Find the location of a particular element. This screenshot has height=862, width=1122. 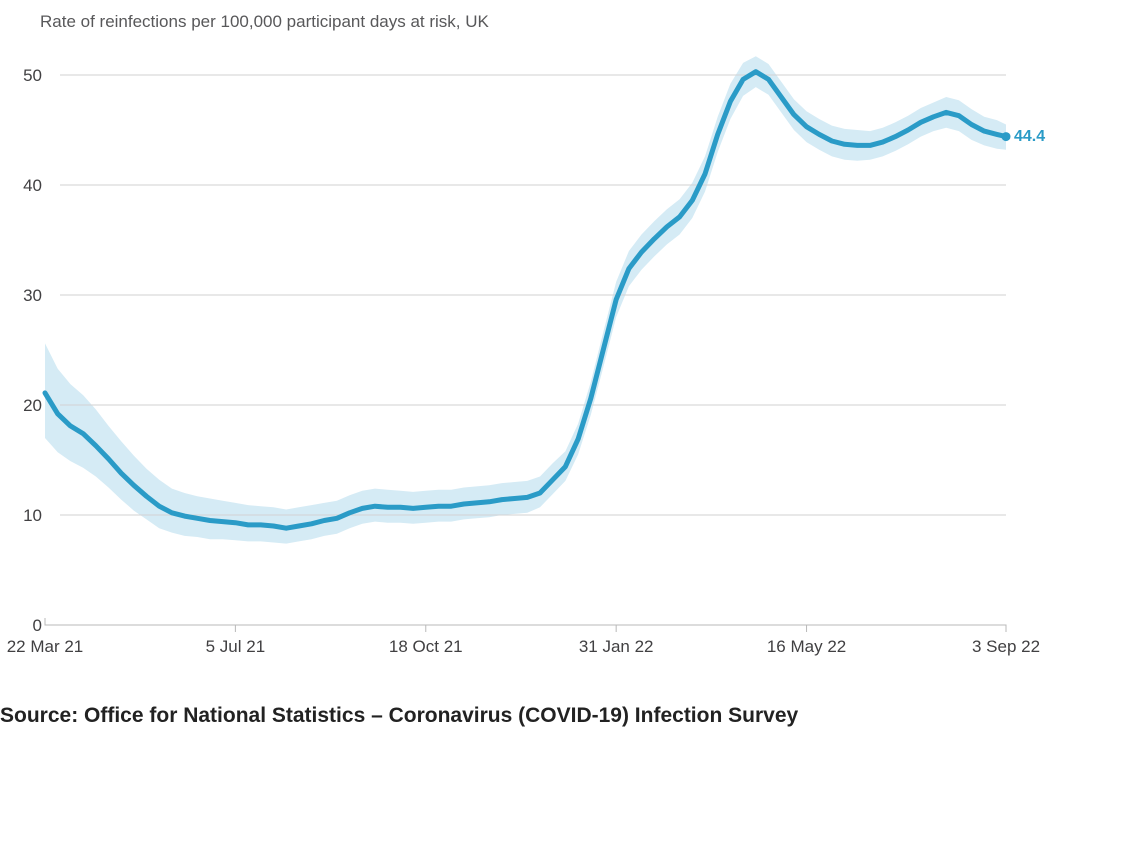

x-axis-label: 16 May 22 is located at coordinates (806, 646).